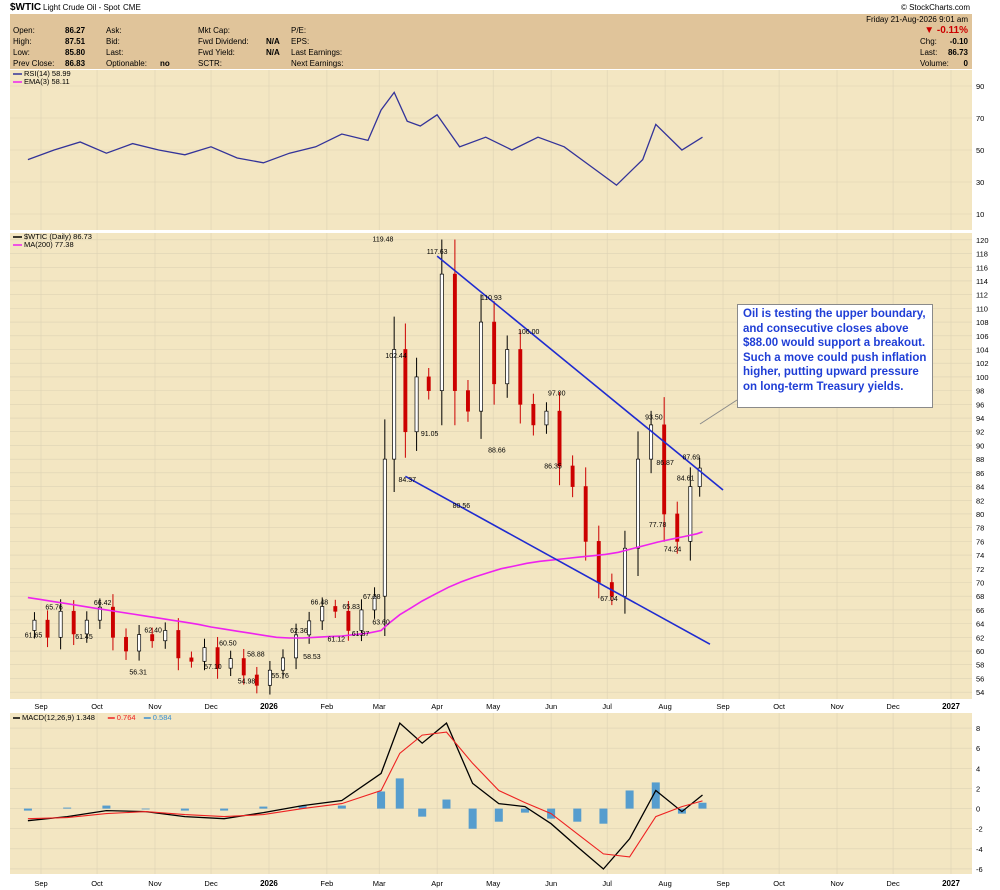 The image size is (1000, 890). I want to click on price-data-label: 77.78, so click(658, 525).